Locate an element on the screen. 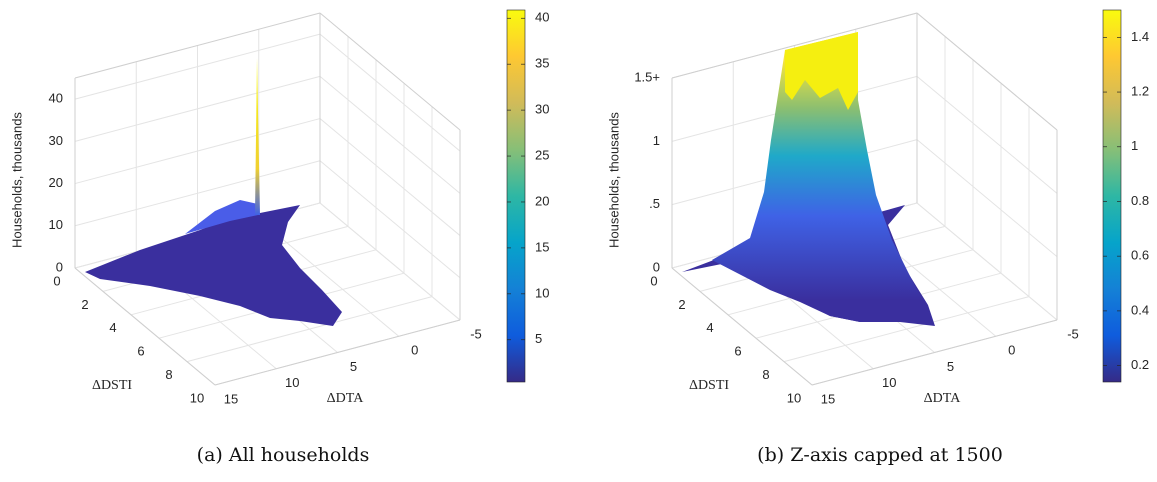  surface-spike is located at coordinates (257, 136).